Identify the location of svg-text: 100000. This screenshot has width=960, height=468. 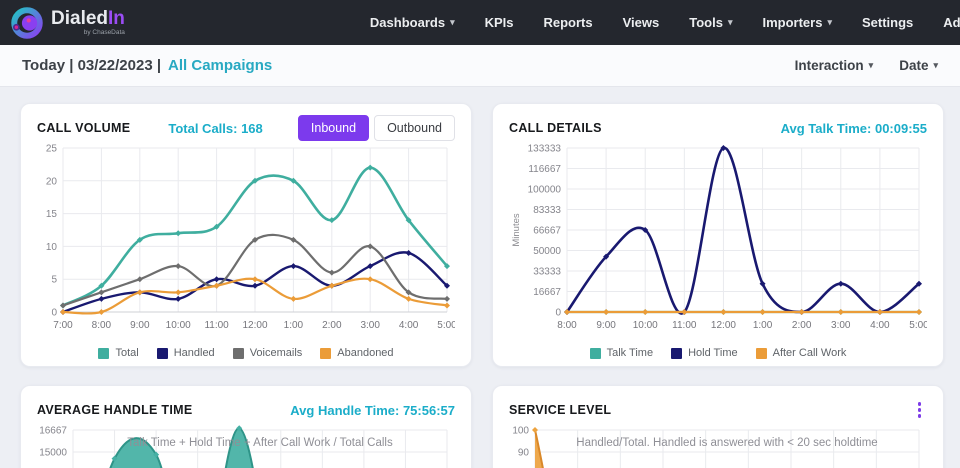
(545, 189).